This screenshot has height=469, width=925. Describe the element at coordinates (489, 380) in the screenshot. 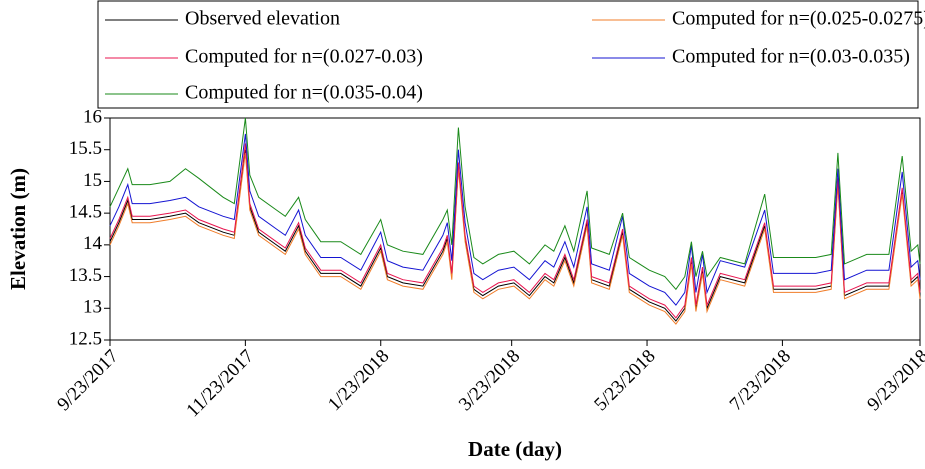

I see `x-tick-label: 3/23/2018` at that location.